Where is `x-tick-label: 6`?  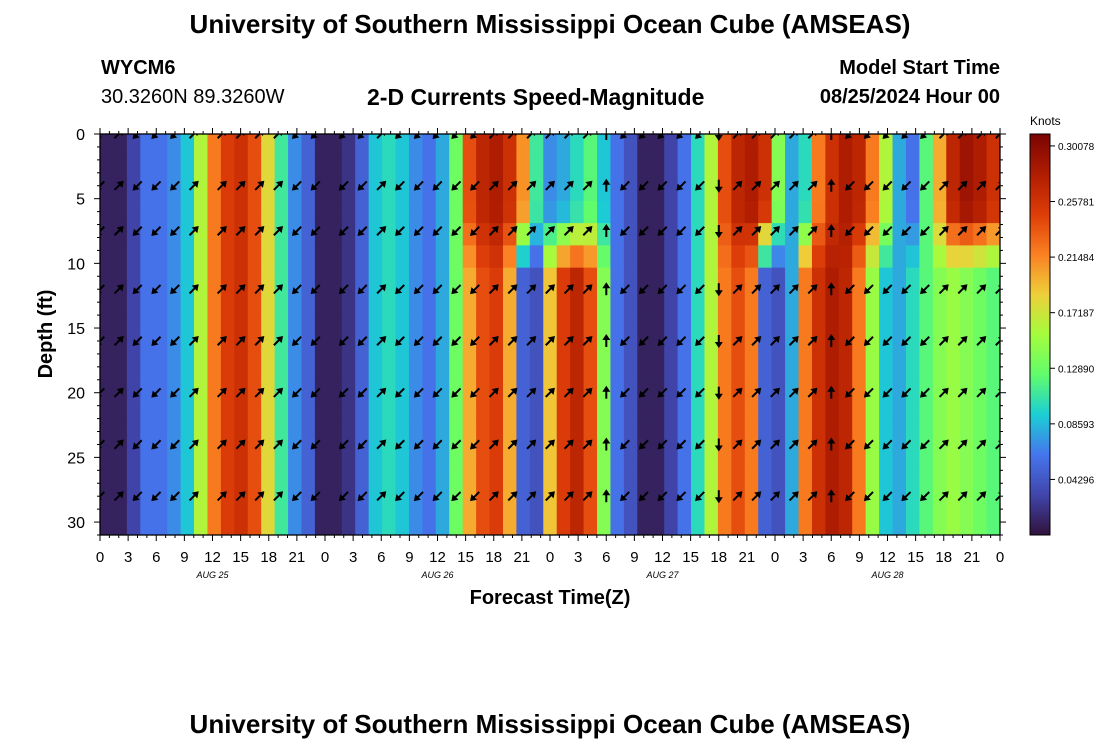 x-tick-label: 6 is located at coordinates (156, 557).